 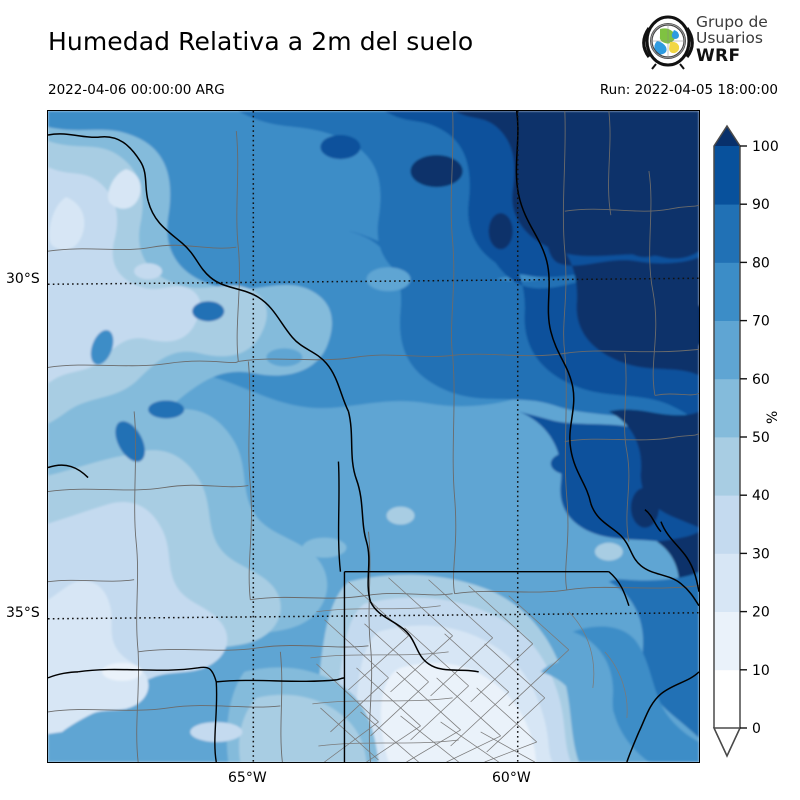 What do you see at coordinates (761, 263) in the screenshot?
I see `colorbar-tick-label-80: 80` at bounding box center [761, 263].